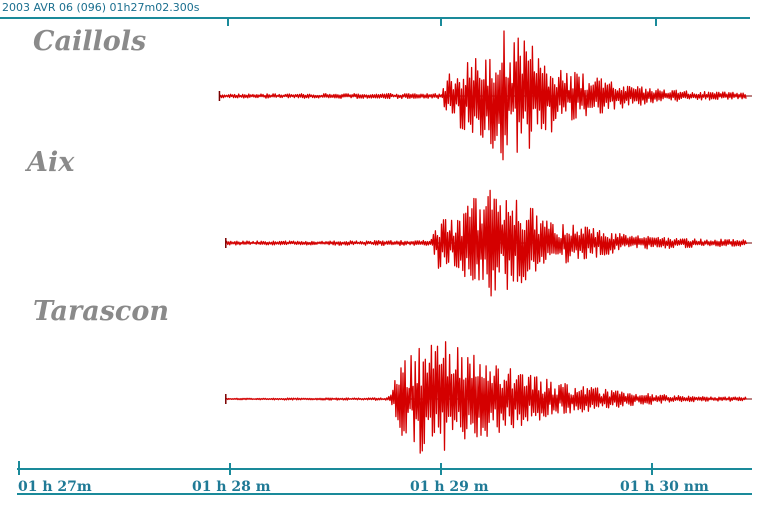 This screenshot has width=763, height=512. I want to click on station-label-tarascon: Tarascon, so click(101, 311).